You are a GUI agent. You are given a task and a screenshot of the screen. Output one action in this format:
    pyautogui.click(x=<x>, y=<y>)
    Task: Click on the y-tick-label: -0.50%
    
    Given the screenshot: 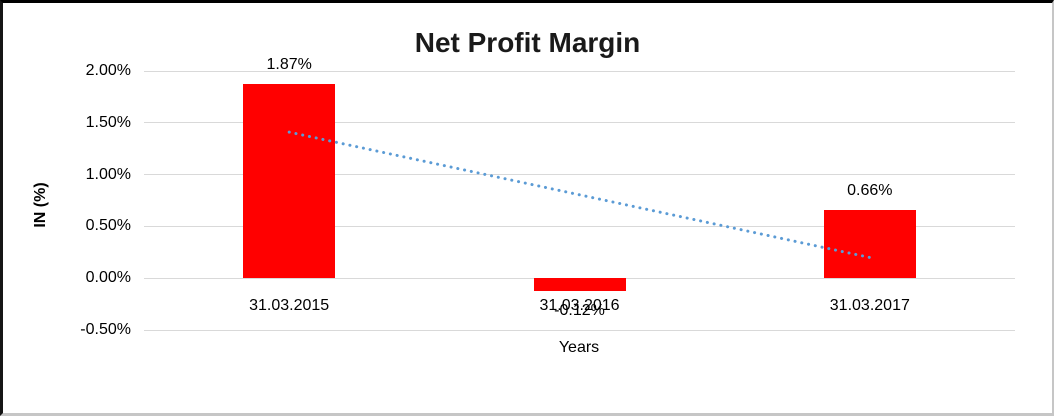 What is the action you would take?
    pyautogui.click(x=105, y=329)
    